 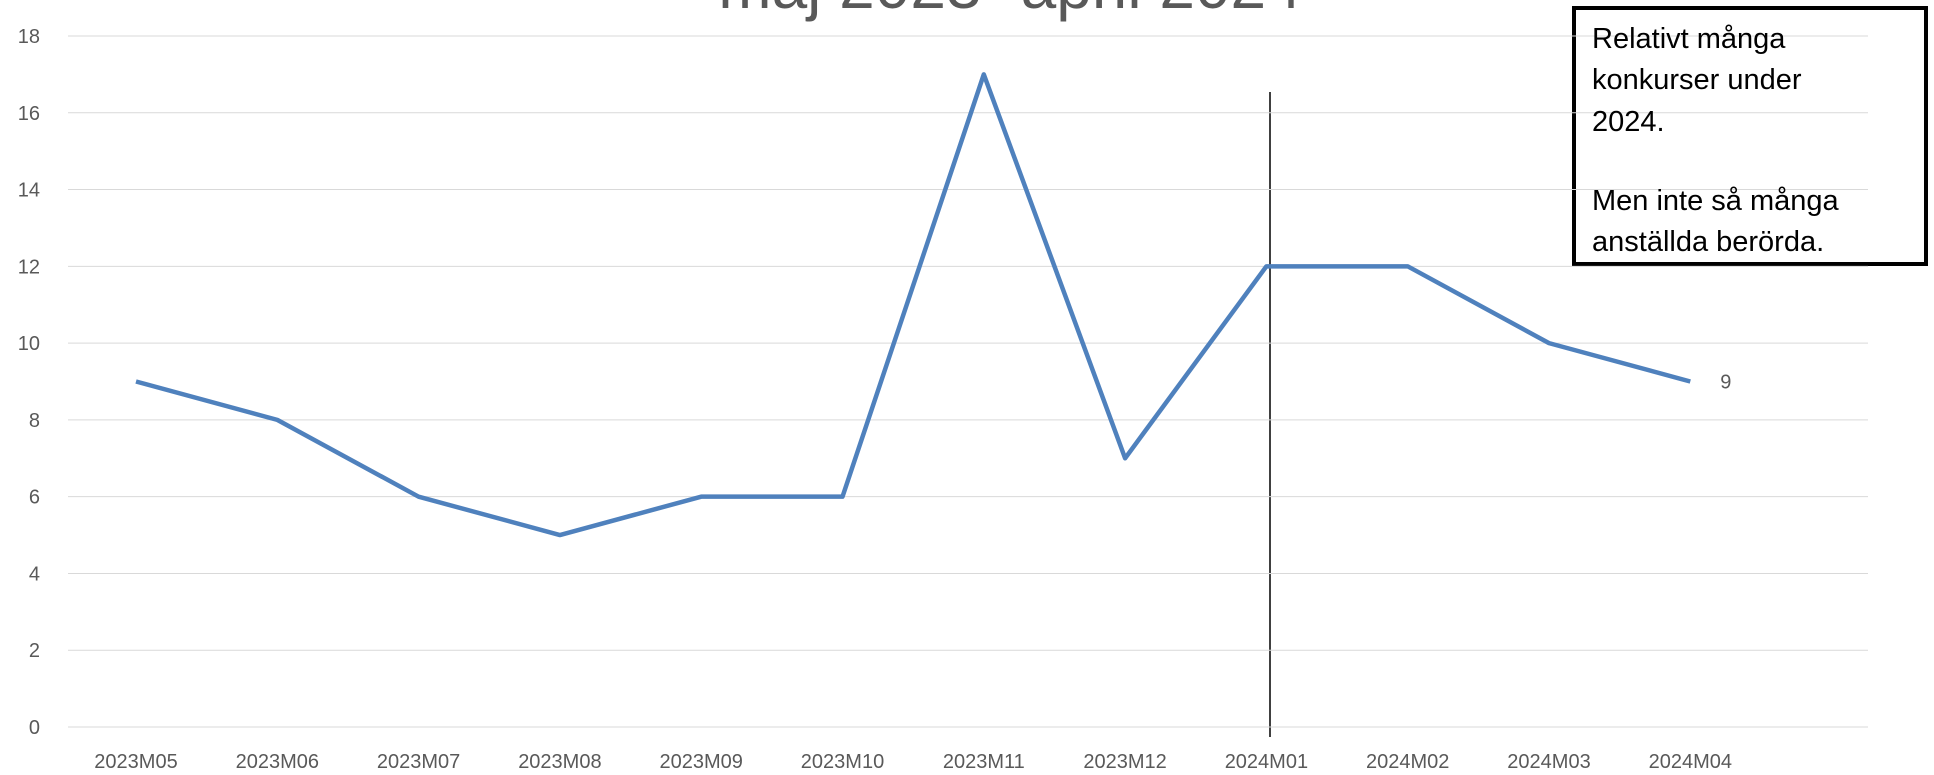 I want to click on x-tick-label: 2023M12, so click(x=1124, y=762).